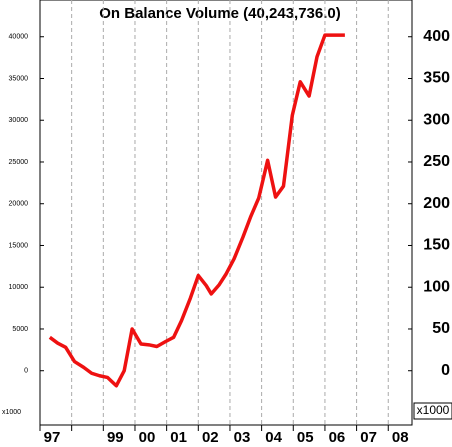  What do you see at coordinates (220, 13) in the screenshot?
I see `chart-title: On Balance Volume (40,243,736.0)` at bounding box center [220, 13].